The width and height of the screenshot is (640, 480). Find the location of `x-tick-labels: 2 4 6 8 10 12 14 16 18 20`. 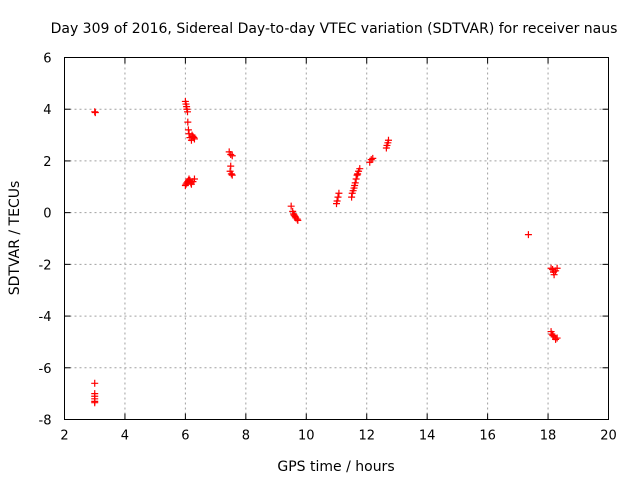

x-tick-labels: 2 4 6 8 10 12 14 16 18 20 is located at coordinates (338, 436).